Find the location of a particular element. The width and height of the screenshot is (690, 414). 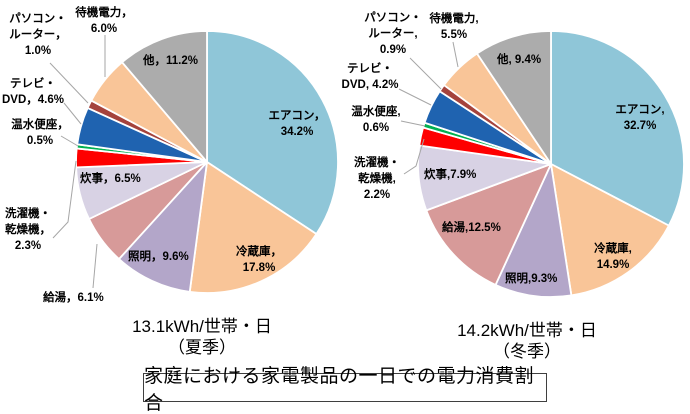

figure-title-box: 家庭における家電製品の一日での電力消費割合 is located at coordinates (345, 390).